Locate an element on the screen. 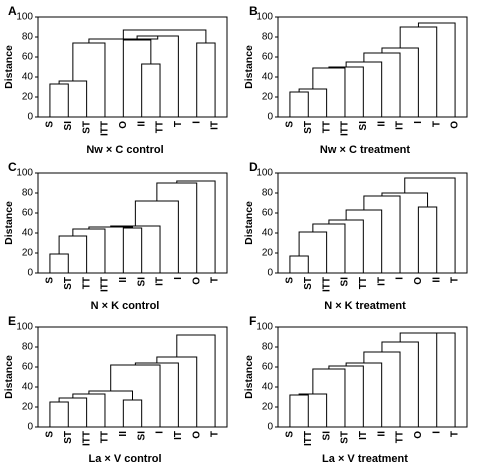 This screenshot has width=480, height=465. panel-letter: B is located at coordinates (253, 11).